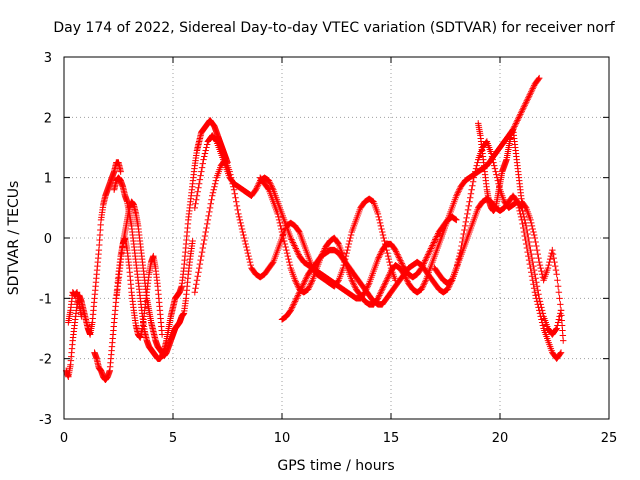 The image size is (640, 480). I want to click on x-tick-label: 10, so click(282, 438).